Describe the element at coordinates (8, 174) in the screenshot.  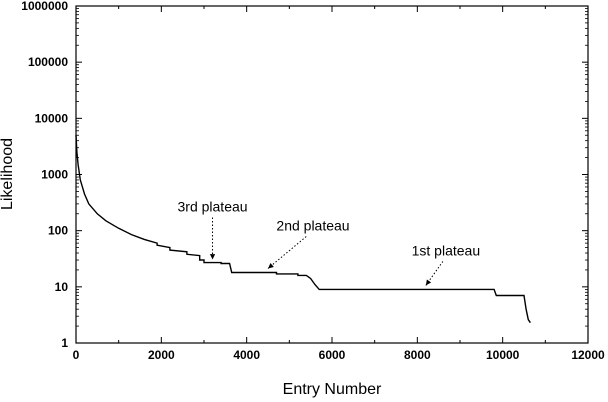
I see `y-axis-title: Likelihood` at that location.